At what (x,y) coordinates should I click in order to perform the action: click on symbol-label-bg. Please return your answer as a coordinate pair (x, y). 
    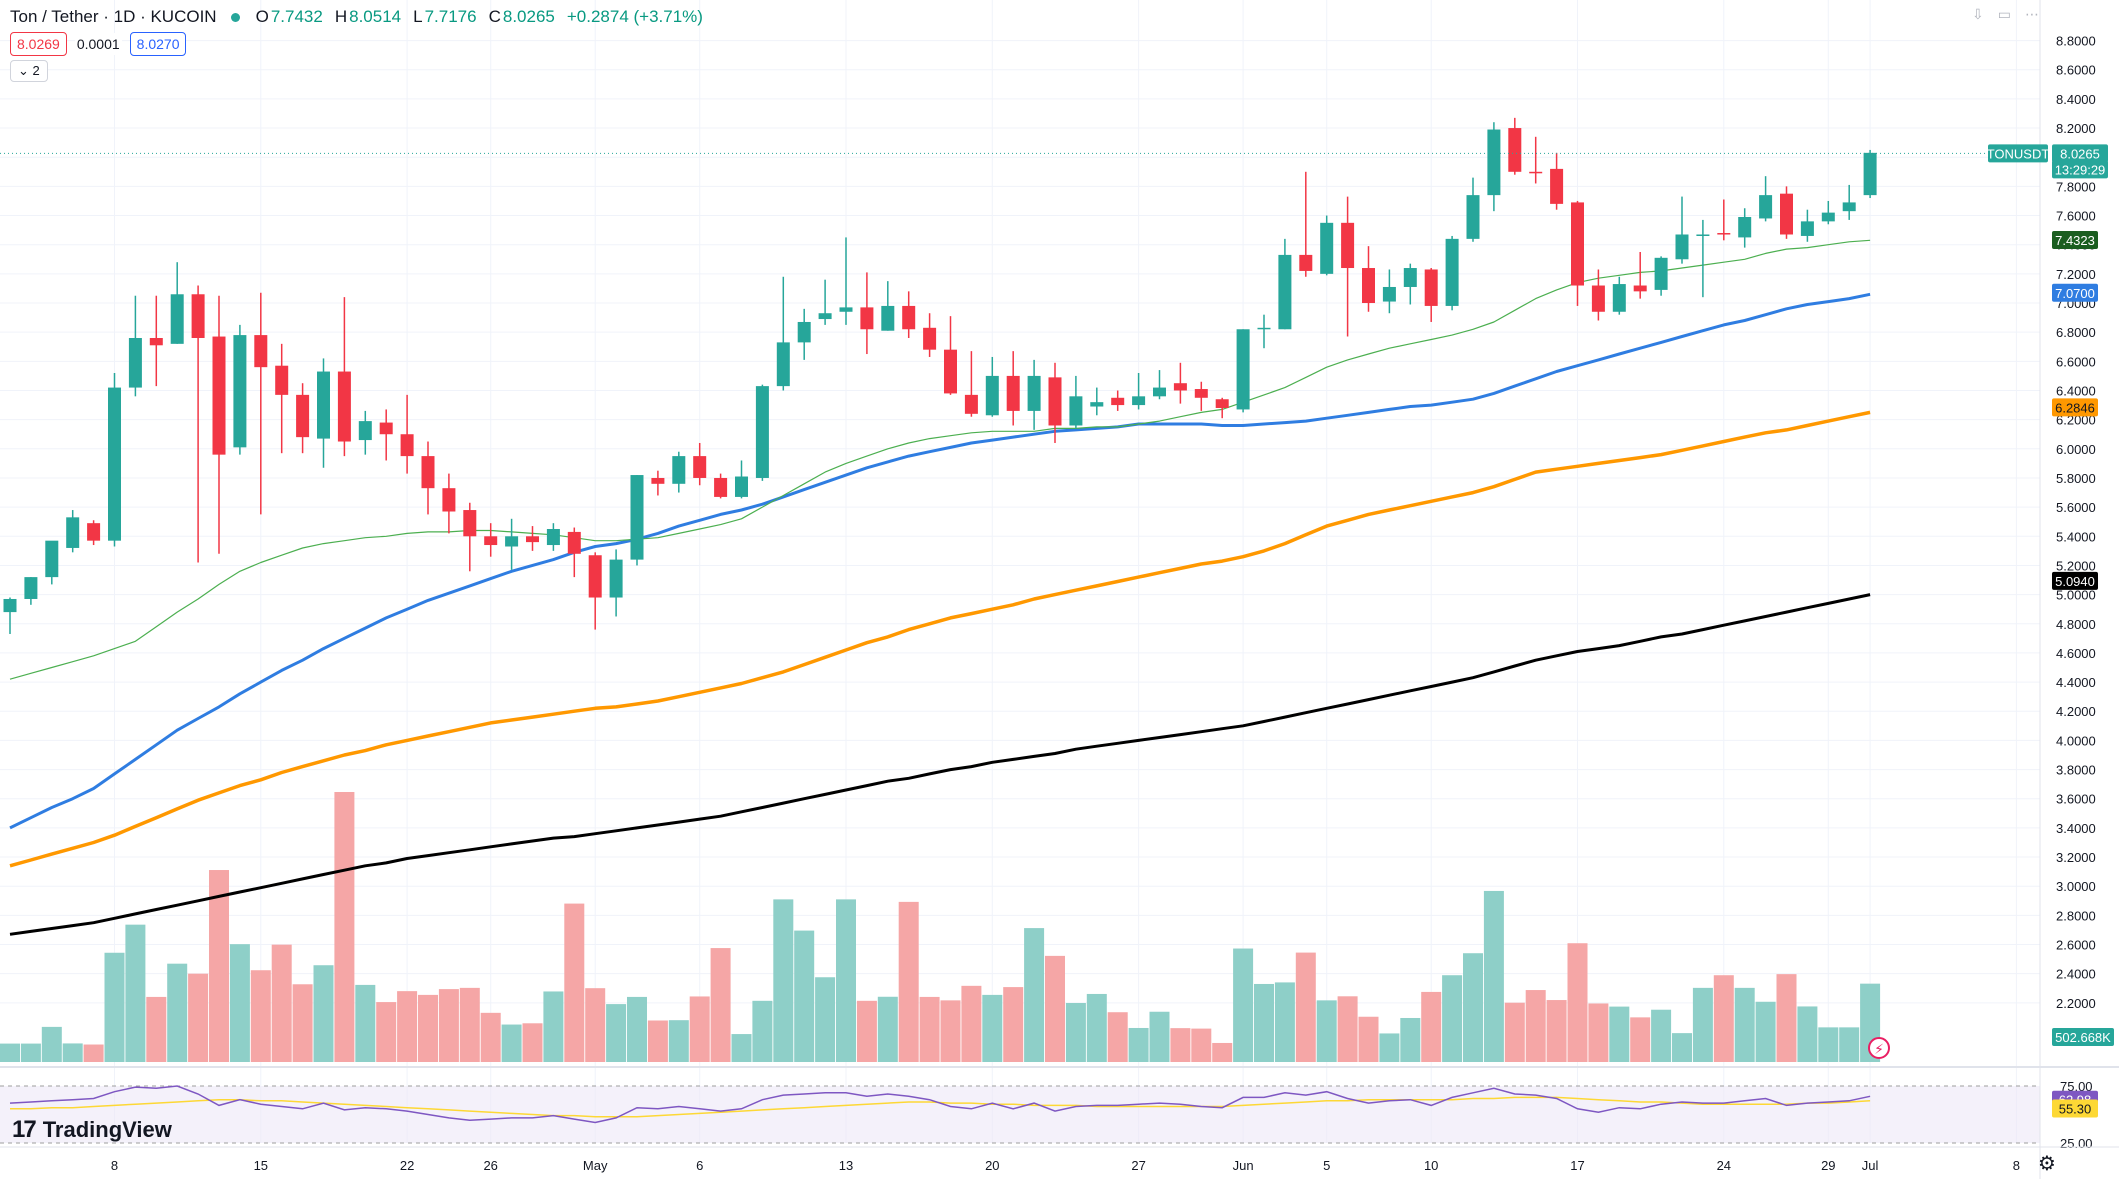
    Looking at the image, I should click on (2018, 153).